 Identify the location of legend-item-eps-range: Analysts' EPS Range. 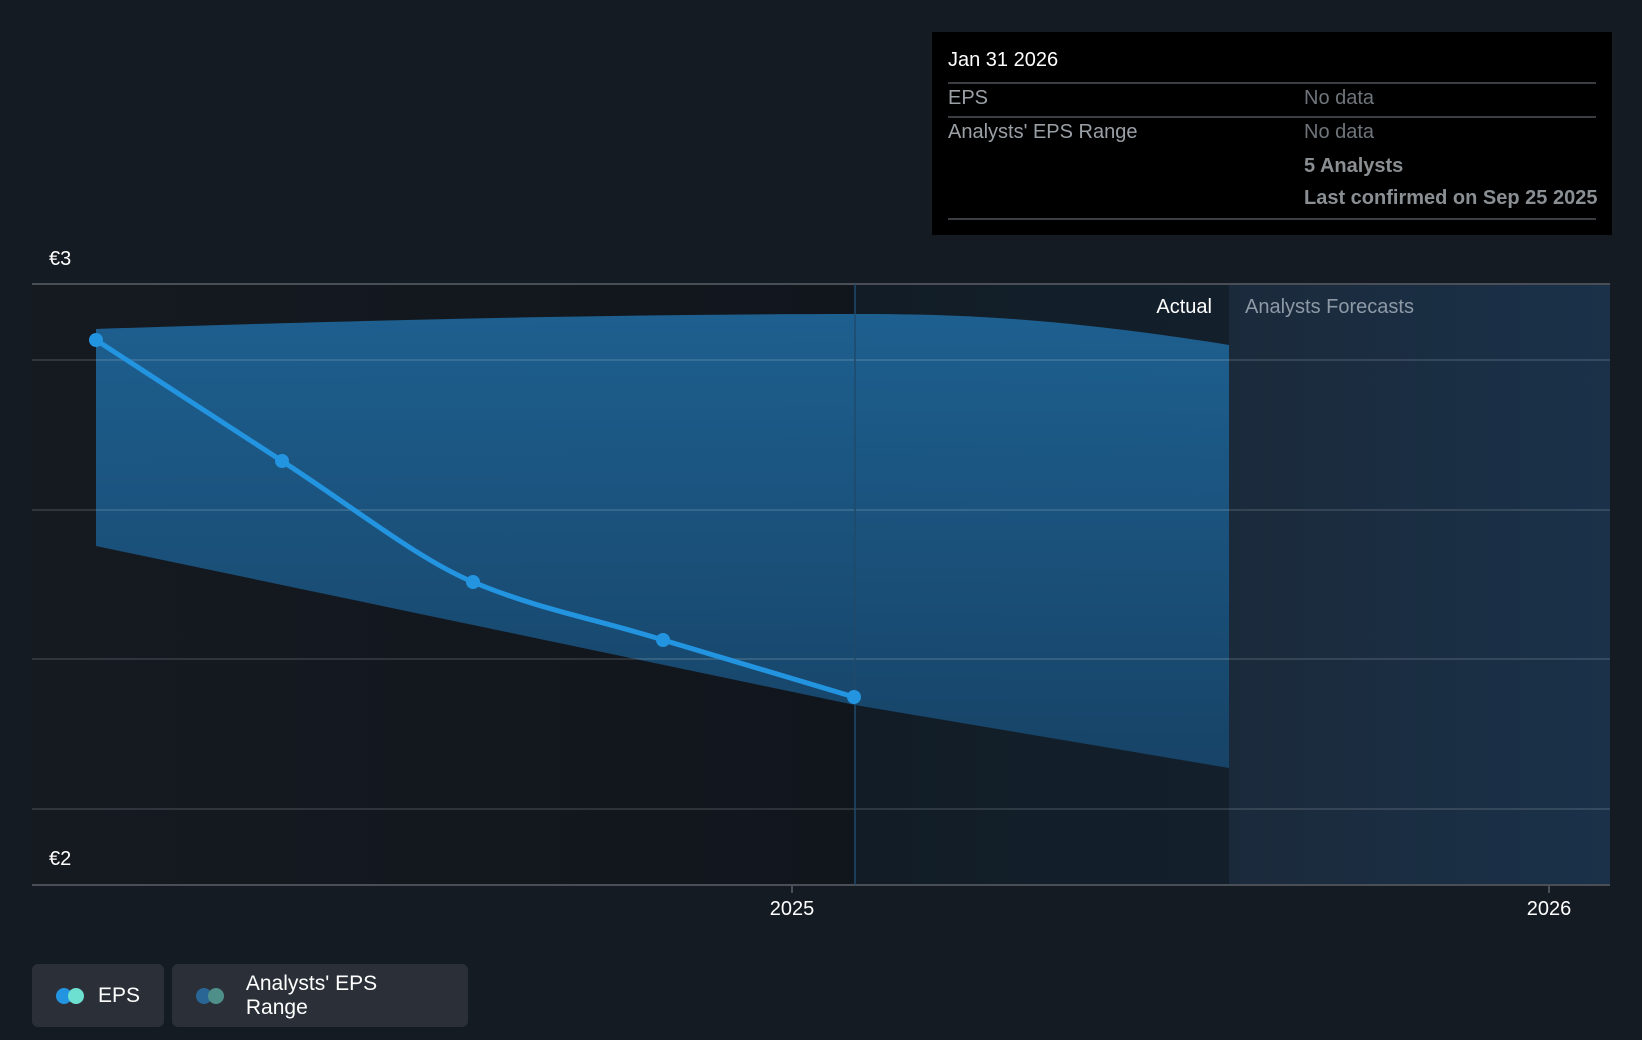
(320, 995).